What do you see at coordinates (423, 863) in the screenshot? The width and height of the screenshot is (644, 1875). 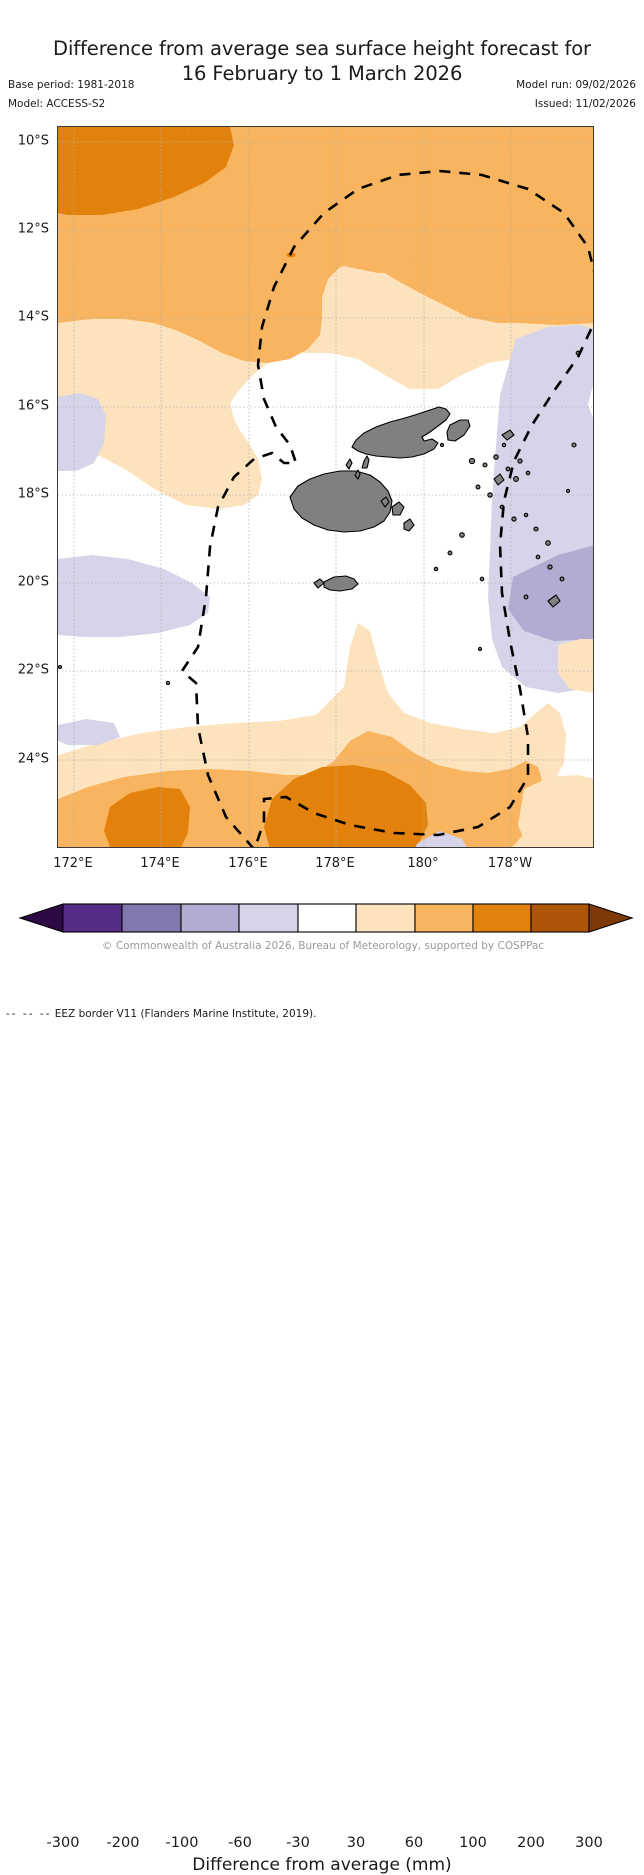 I see `x-tick-180: 180°` at bounding box center [423, 863].